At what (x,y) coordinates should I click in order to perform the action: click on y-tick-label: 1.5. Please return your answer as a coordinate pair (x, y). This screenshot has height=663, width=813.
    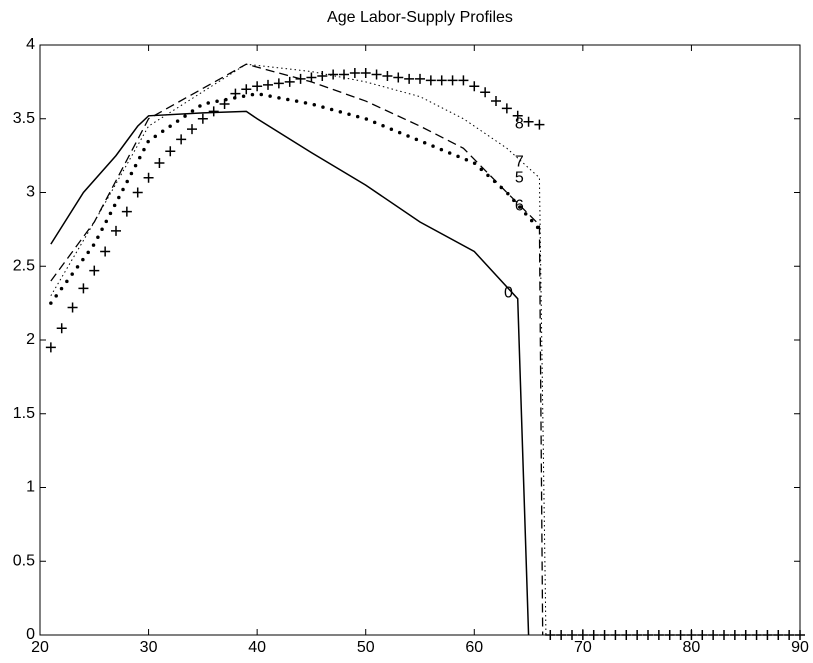
    Looking at the image, I should click on (24, 413).